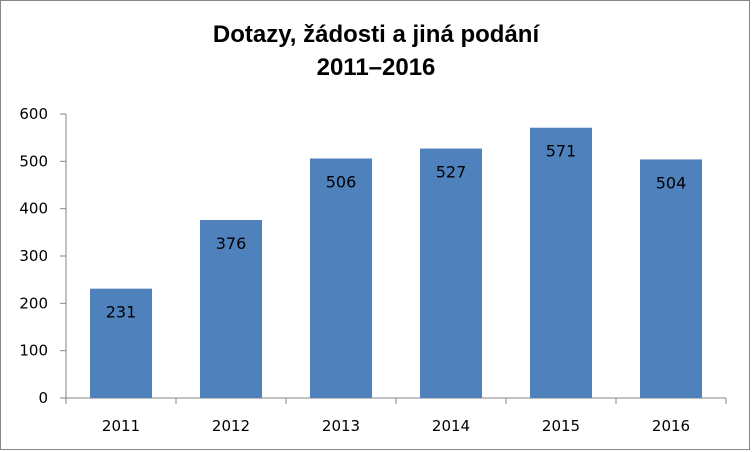 This screenshot has height=452, width=752. I want to click on y-tick-label: 600, so click(33, 114).